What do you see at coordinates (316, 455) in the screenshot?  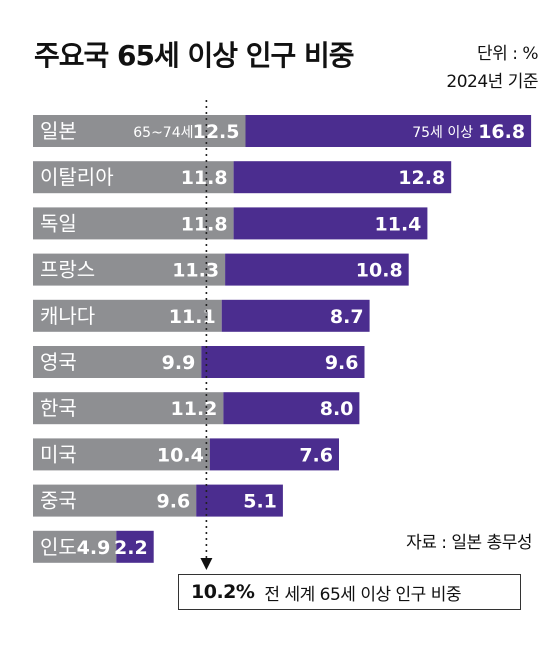 I see `value-label-75-plus: 7.6` at bounding box center [316, 455].